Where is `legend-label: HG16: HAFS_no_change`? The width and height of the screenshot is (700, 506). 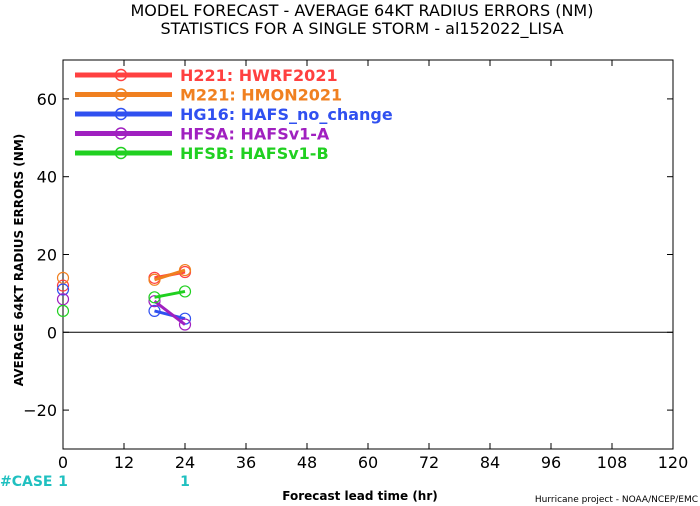 legend-label: HG16: HAFS_no_change is located at coordinates (286, 114).